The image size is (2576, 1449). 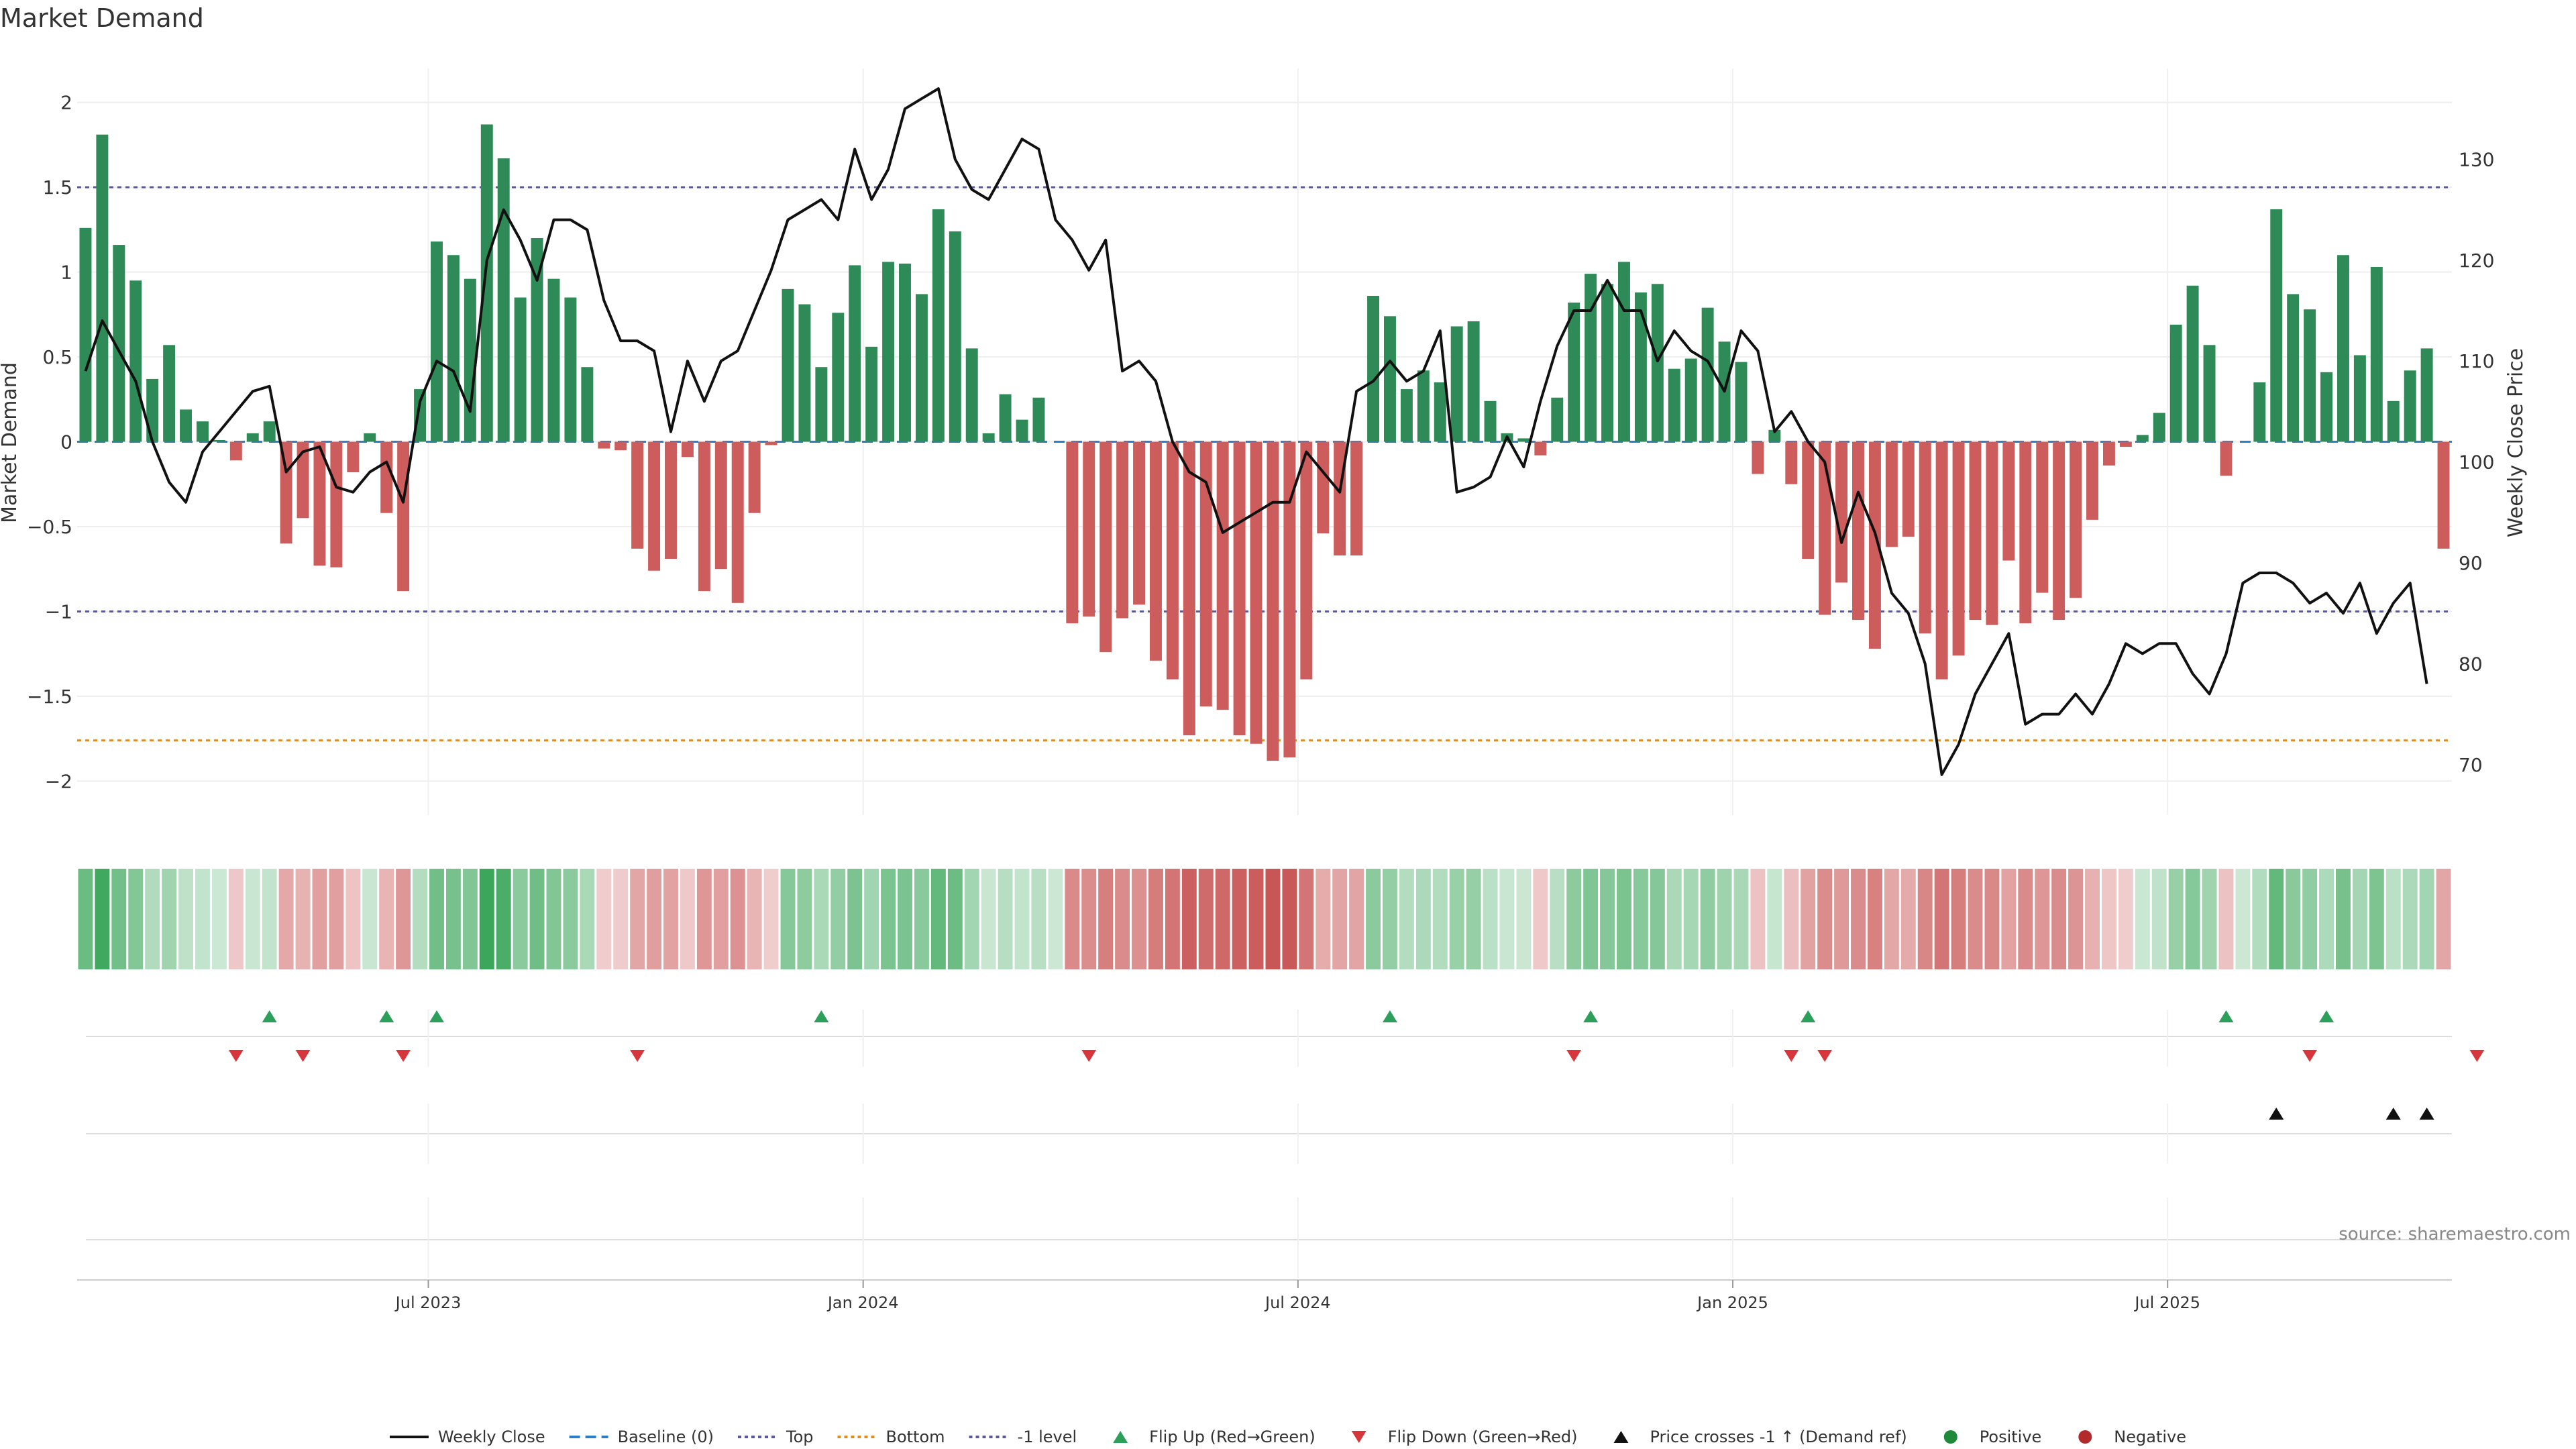 What do you see at coordinates (800, 1437) in the screenshot?
I see `legend-label: Top` at bounding box center [800, 1437].